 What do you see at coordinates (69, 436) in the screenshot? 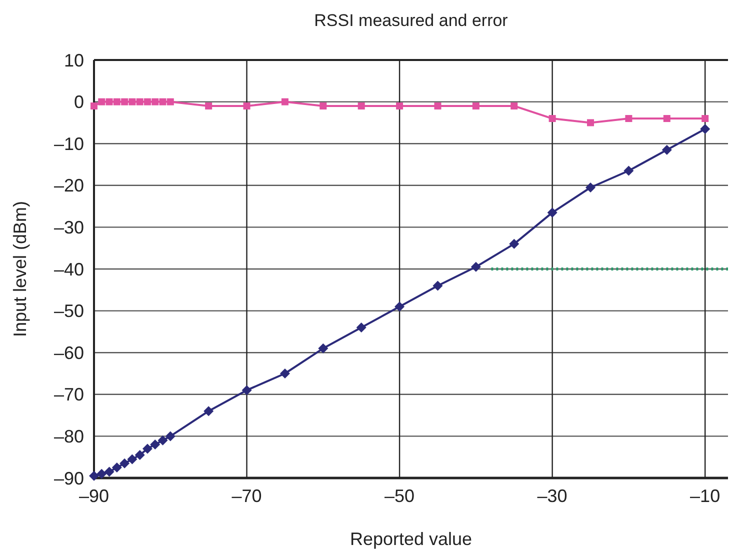
I see `y-tick-label: –80` at bounding box center [69, 436].